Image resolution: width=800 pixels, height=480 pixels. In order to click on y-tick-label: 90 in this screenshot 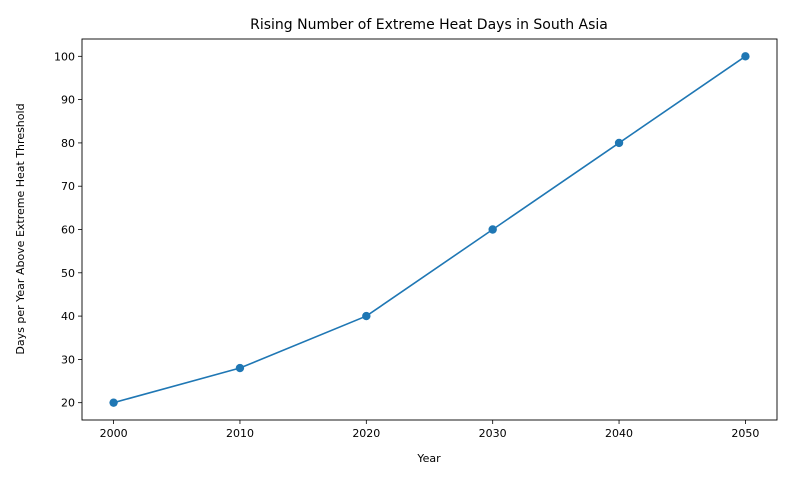, I will do `click(68, 100)`.